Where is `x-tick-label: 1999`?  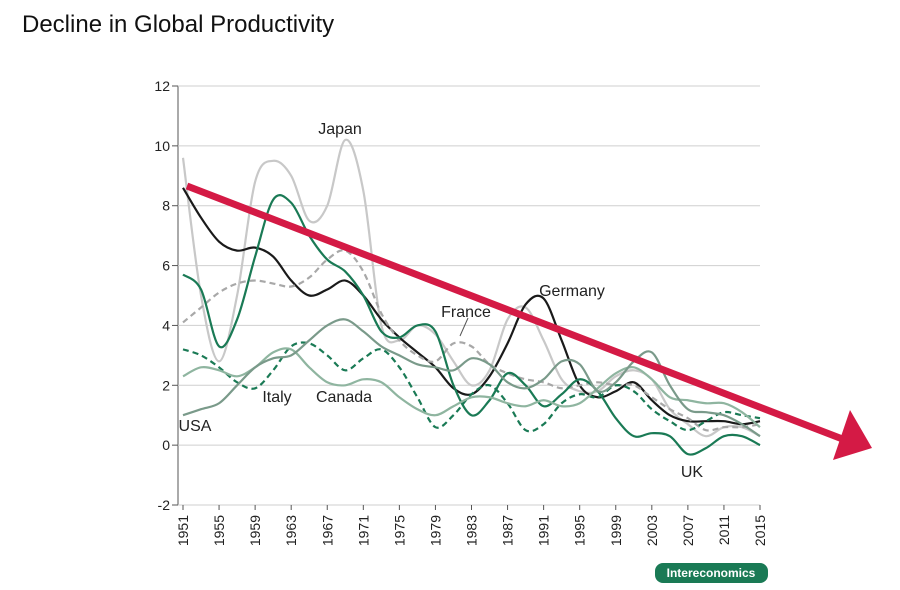
x-tick-label: 1999 is located at coordinates (616, 530).